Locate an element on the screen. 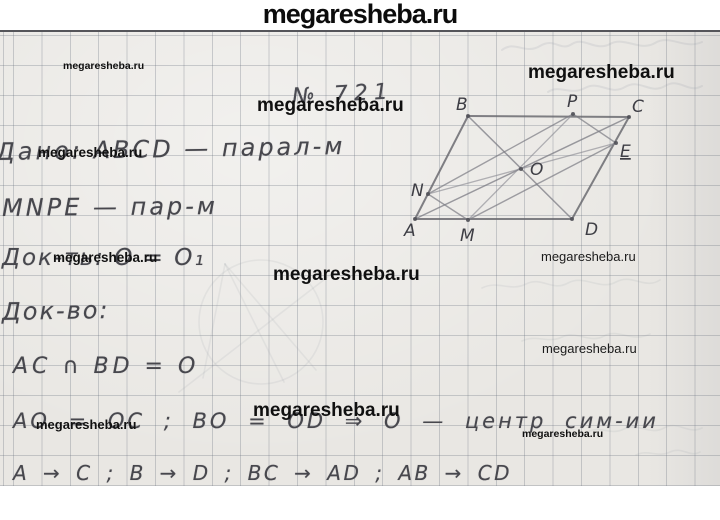 The width and height of the screenshot is (720, 520). site-title-header: megaresheba.ru is located at coordinates (360, 14).